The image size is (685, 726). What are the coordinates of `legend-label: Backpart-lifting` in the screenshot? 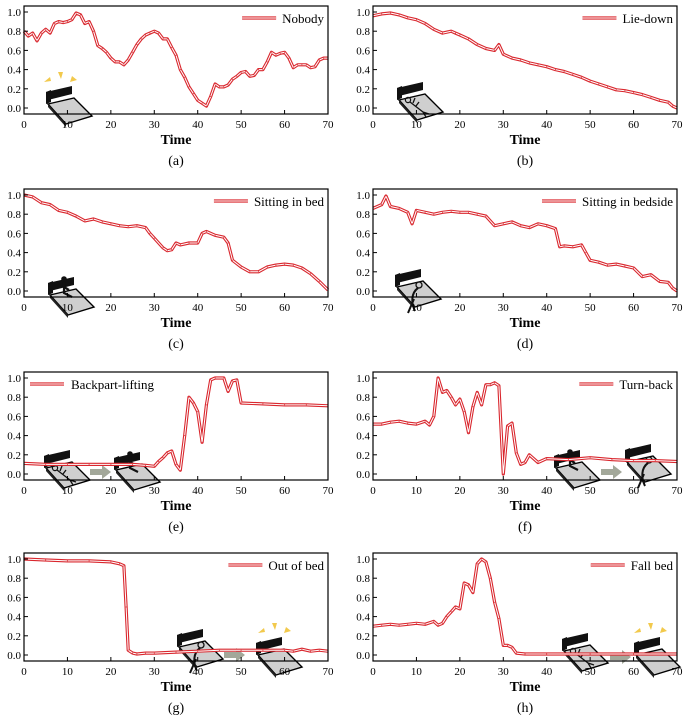 It's located at (113, 384).